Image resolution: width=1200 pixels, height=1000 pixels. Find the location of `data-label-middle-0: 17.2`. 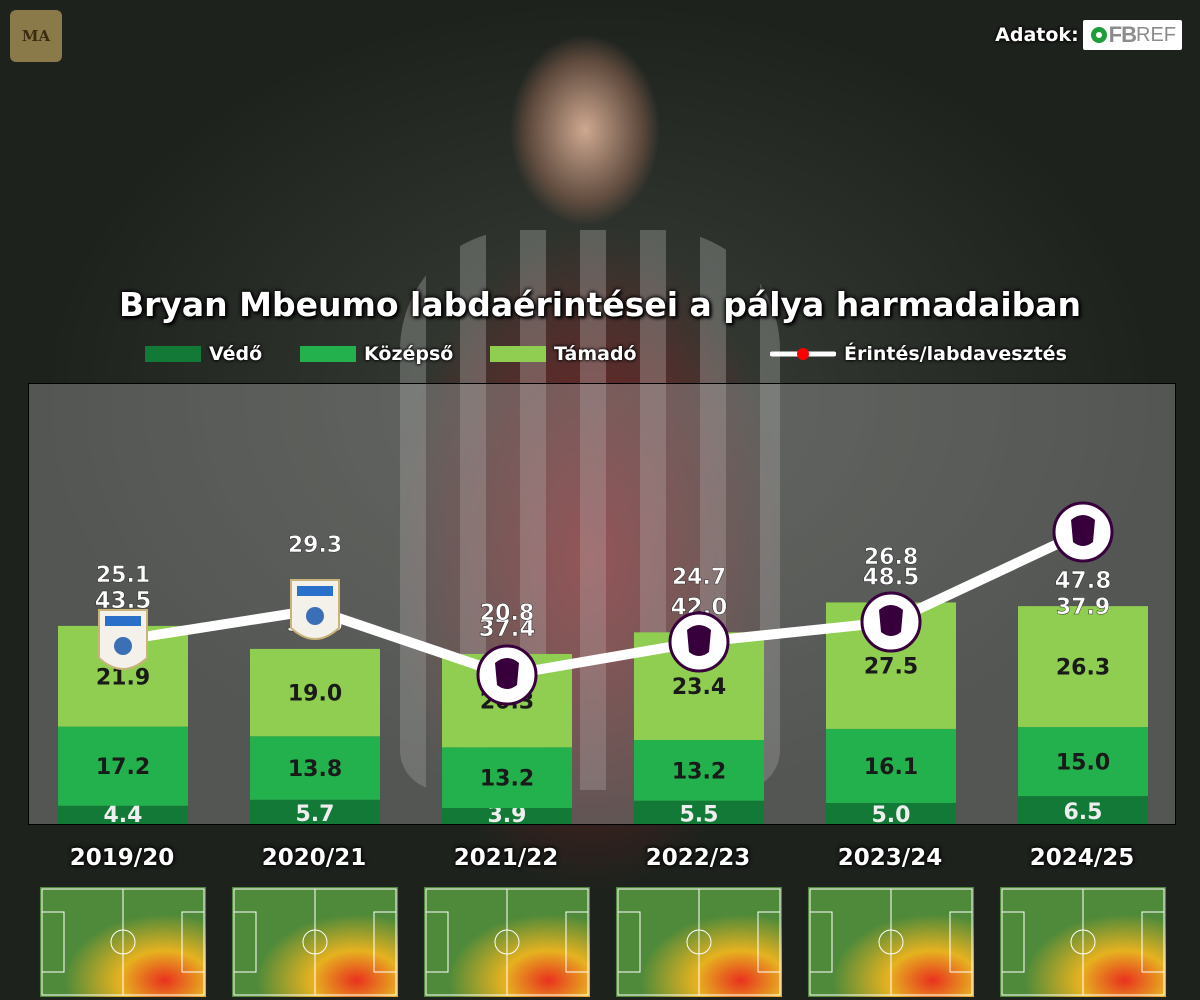

data-label-middle-0: 17.2 is located at coordinates (123, 767).